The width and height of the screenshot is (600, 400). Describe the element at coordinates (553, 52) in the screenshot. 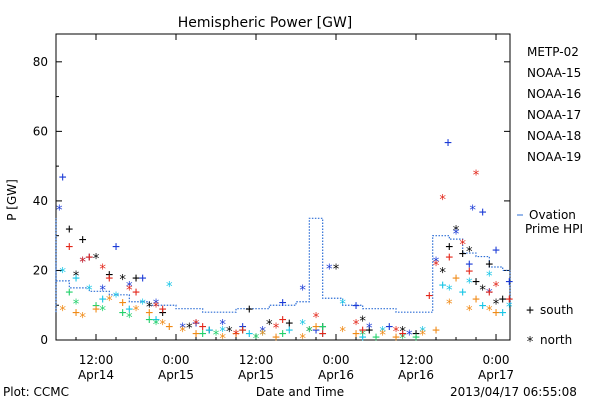

I see `legend-entry: METP-02` at that location.